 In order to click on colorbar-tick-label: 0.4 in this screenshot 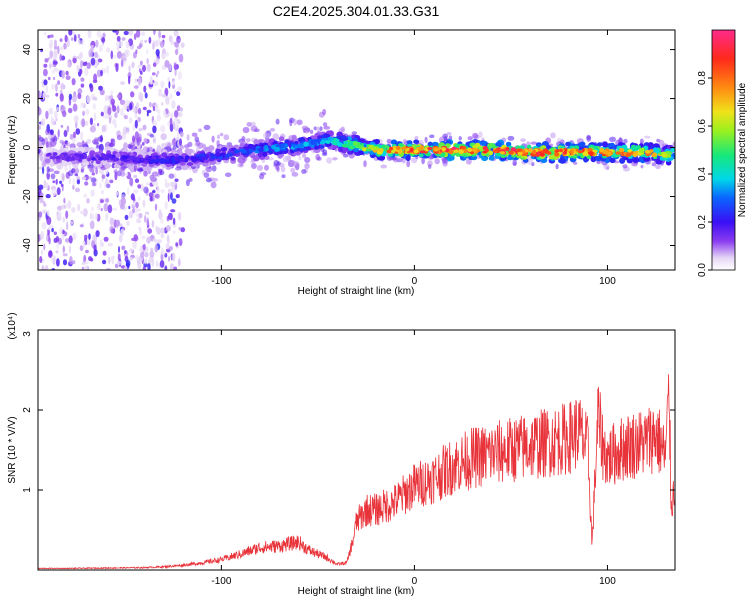, I will do `click(702, 174)`.